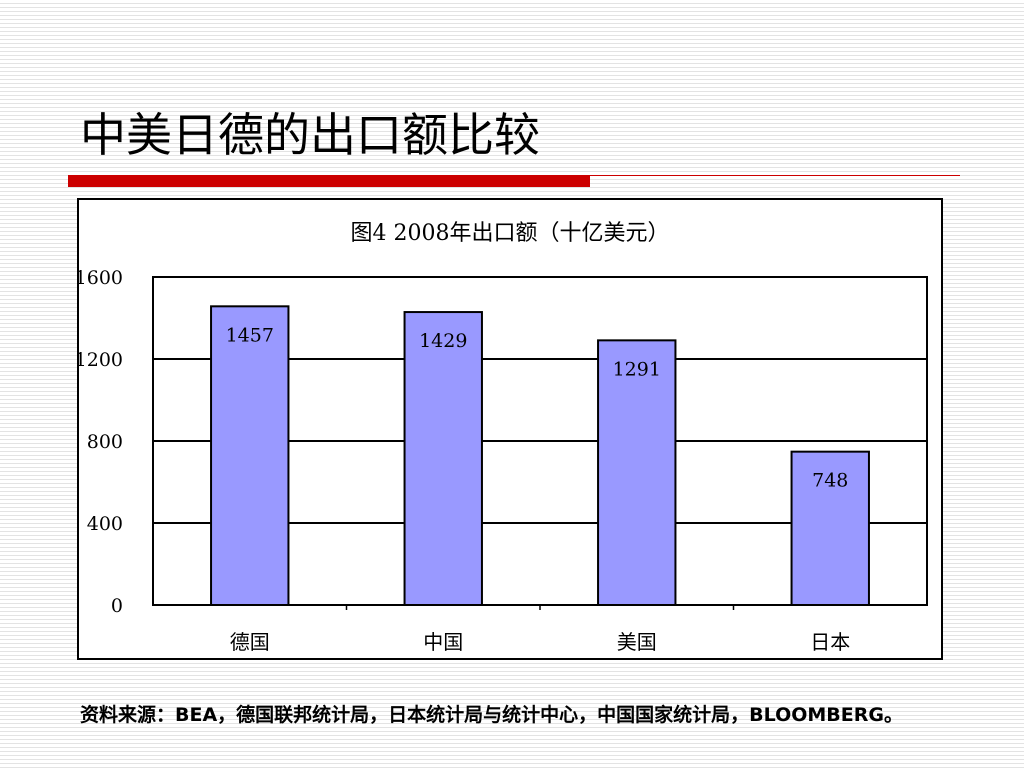  What do you see at coordinates (117, 606) in the screenshot?
I see `y-tick-label: 0` at bounding box center [117, 606].